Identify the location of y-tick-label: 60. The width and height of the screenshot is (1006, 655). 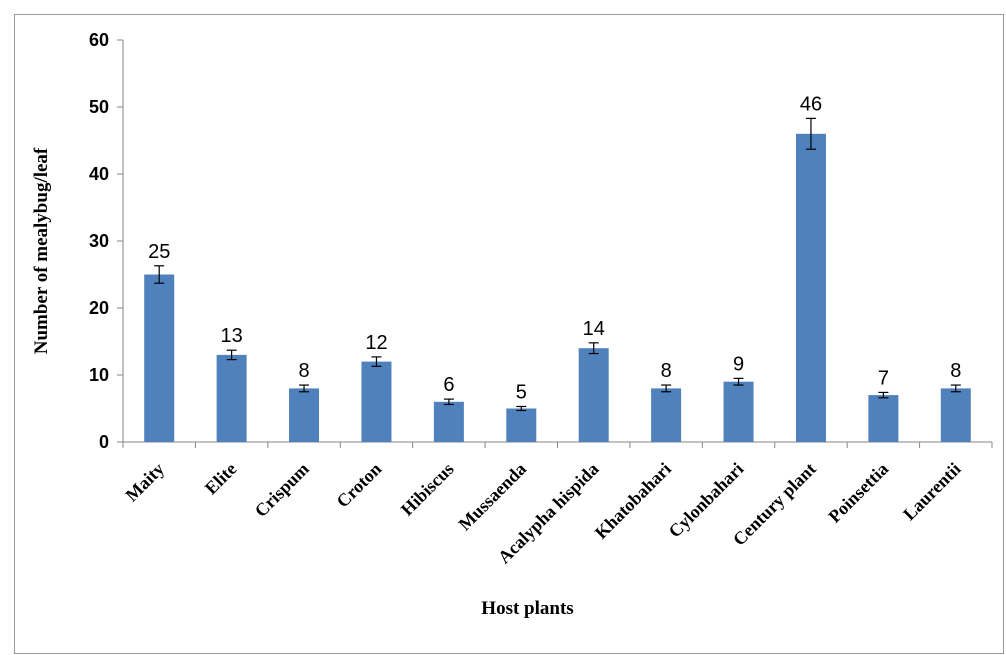
(99, 40).